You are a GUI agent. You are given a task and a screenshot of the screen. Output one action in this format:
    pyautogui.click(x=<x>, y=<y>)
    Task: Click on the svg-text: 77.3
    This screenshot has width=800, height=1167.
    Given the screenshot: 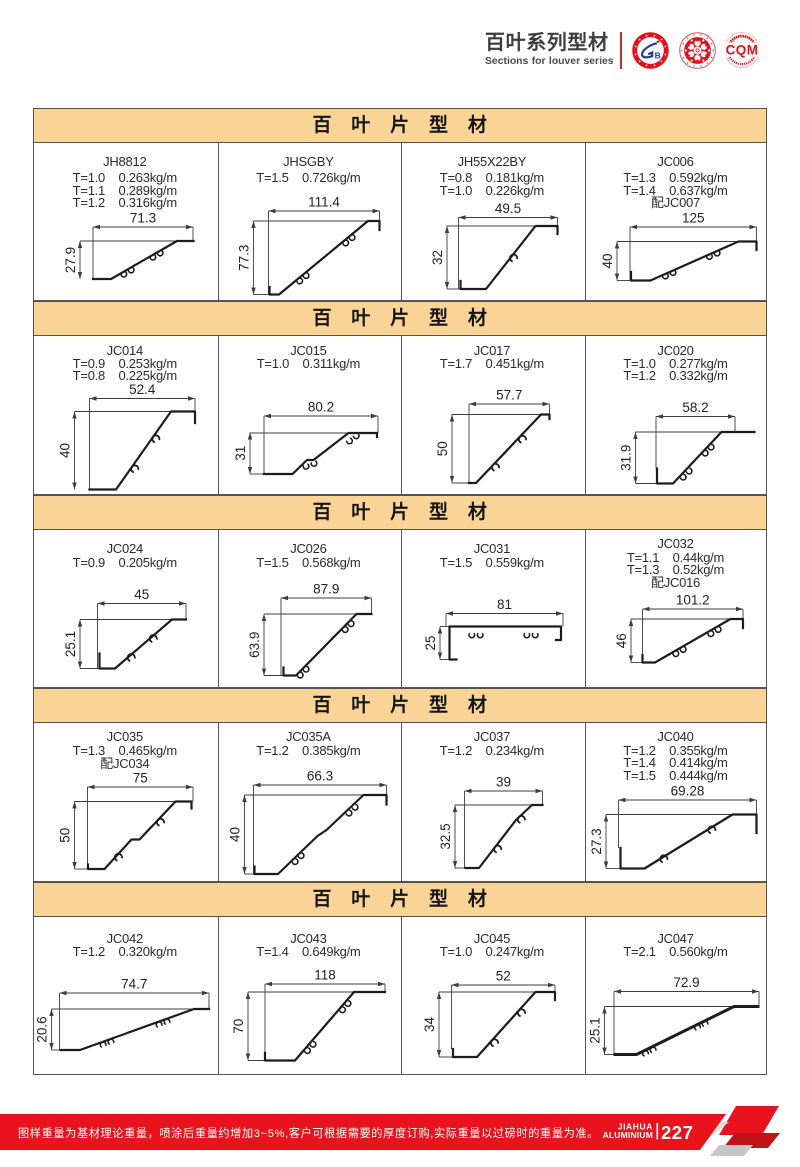 What is the action you would take?
    pyautogui.click(x=244, y=258)
    